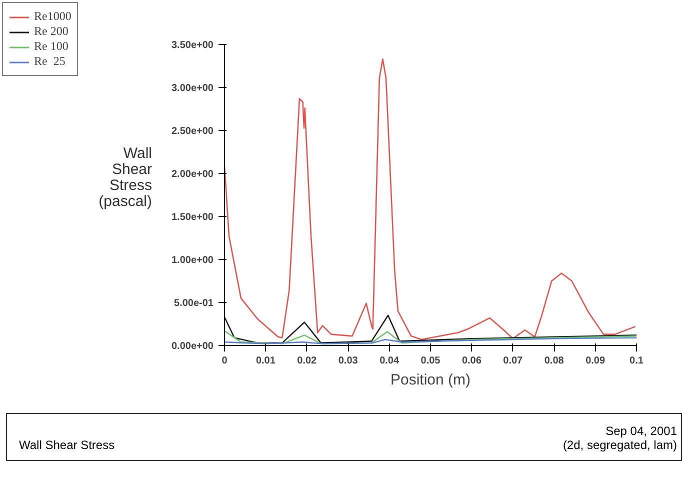 The height and width of the screenshot is (485, 692). I want to click on text: Wall Shear Stress, so click(67, 445).